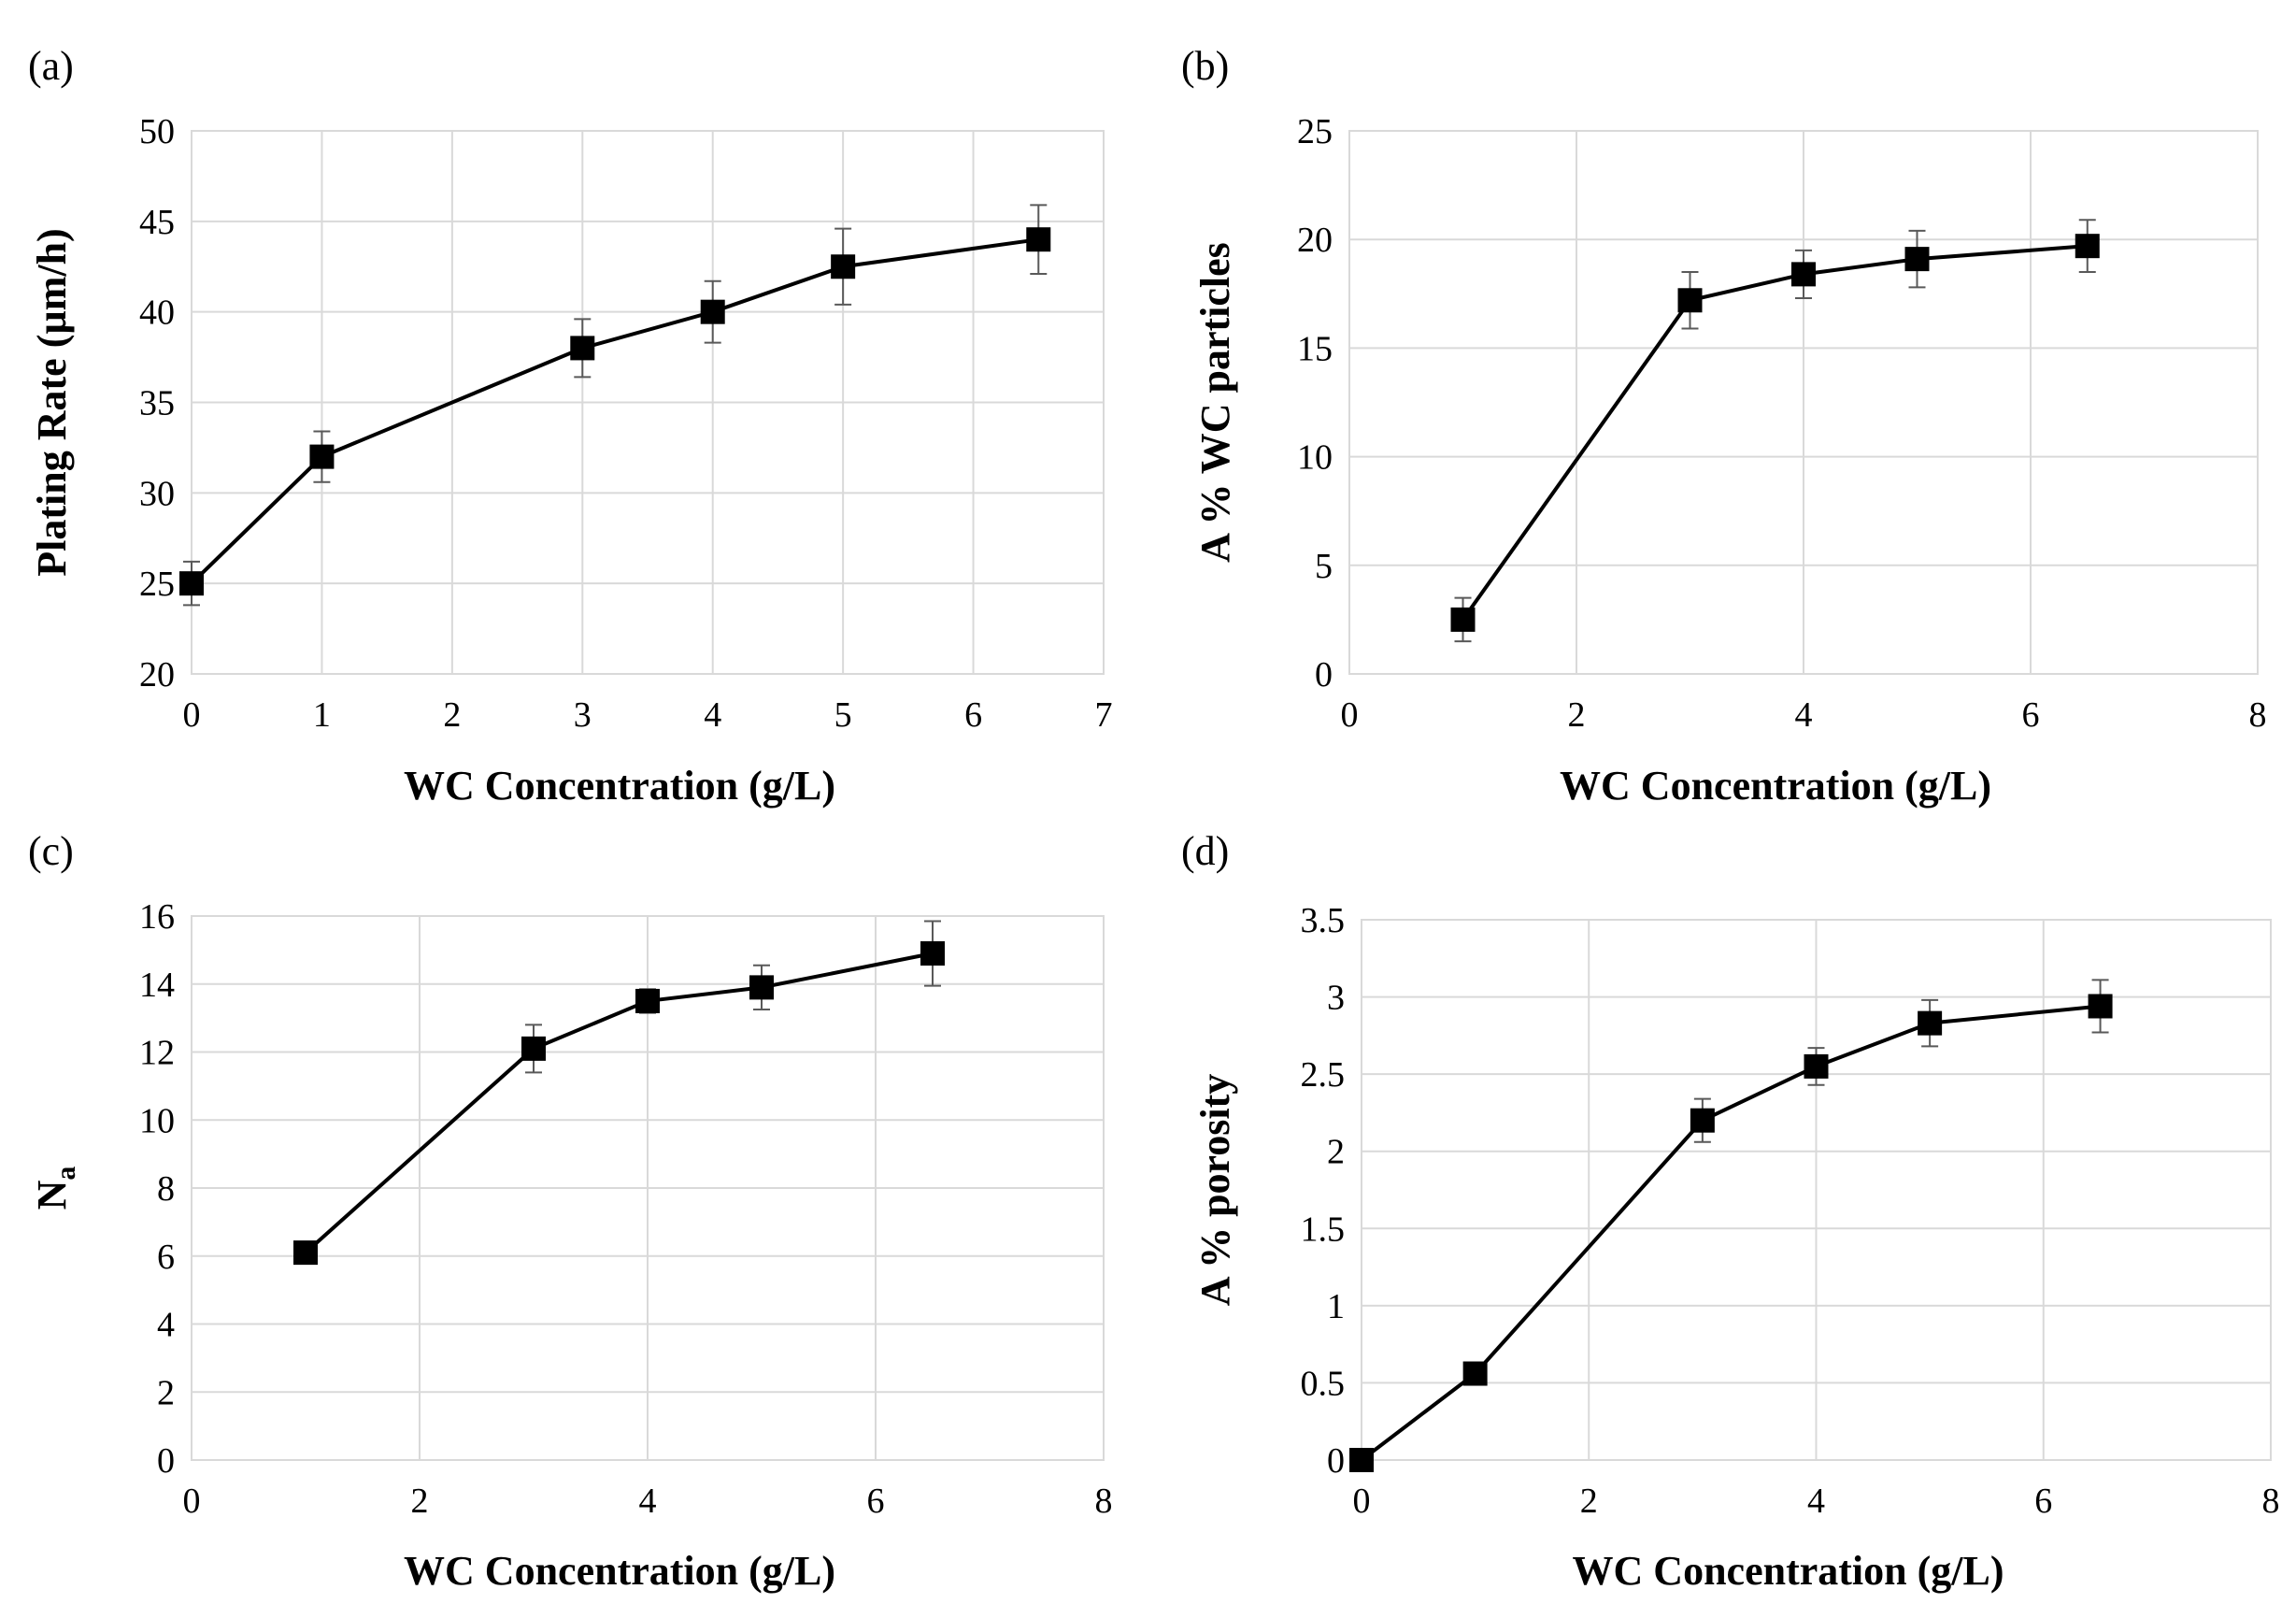 The image size is (2296, 1618). What do you see at coordinates (166, 1189) in the screenshot?
I see `y-tick-label: 8` at bounding box center [166, 1189].